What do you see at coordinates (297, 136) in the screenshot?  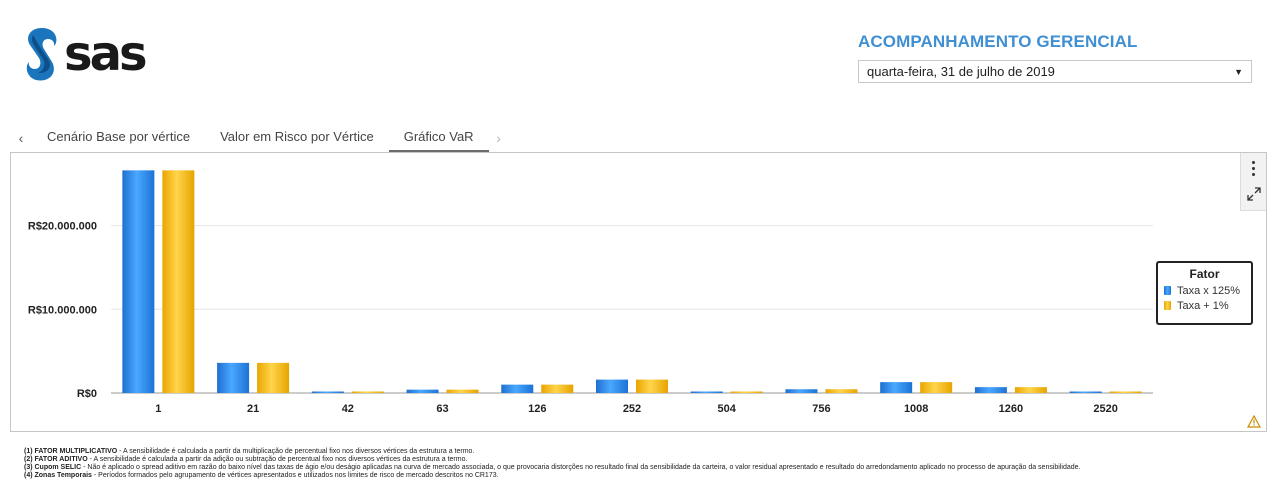 I see `tab-valor-em-risco: Valor em Risco por Vértice` at bounding box center [297, 136].